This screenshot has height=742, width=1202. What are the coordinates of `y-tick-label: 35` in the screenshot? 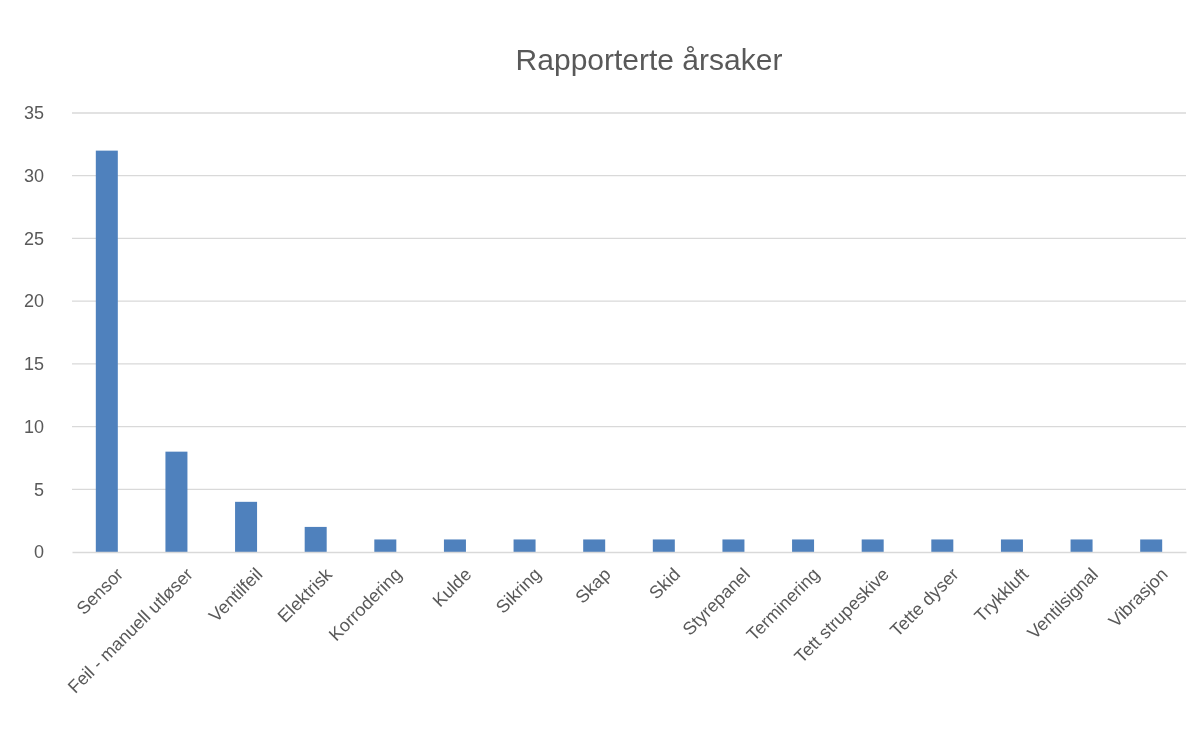 It's located at (33, 113).